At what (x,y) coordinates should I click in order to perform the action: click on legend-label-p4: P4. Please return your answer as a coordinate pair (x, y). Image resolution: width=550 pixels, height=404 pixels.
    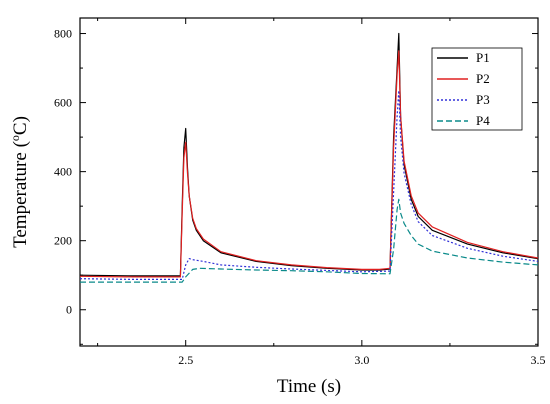
    Looking at the image, I should click on (483, 120).